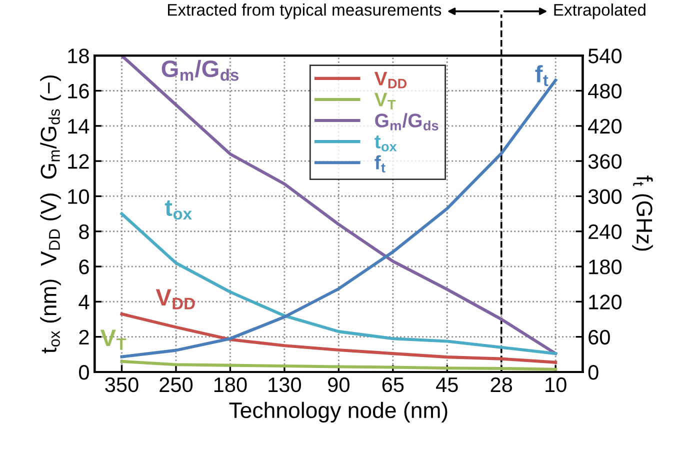  What do you see at coordinates (605, 56) in the screenshot?
I see `y2-tick-label: 540` at bounding box center [605, 56].